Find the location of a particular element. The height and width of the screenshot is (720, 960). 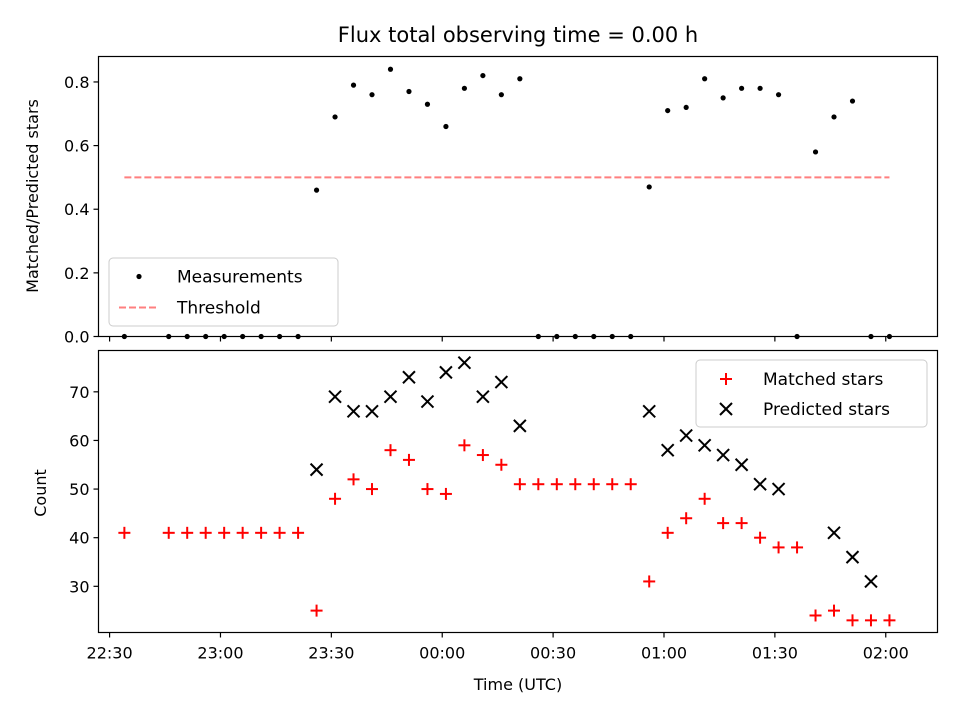

x-axis-label: Time (UTC) is located at coordinates (517, 684).